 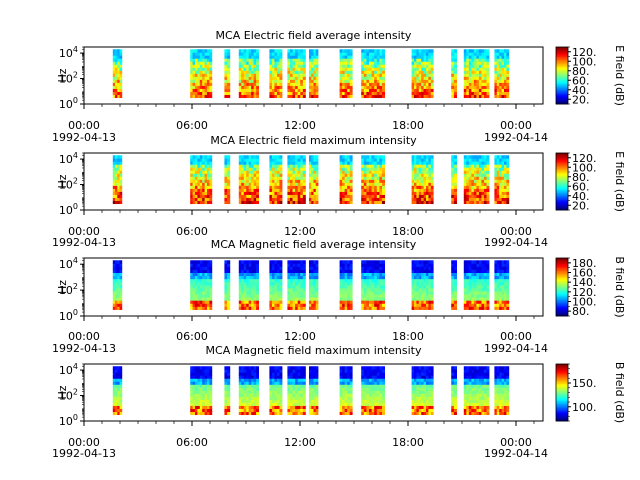 I want to click on colorbar: 100. 150. B field (dB), so click(x=590, y=392).